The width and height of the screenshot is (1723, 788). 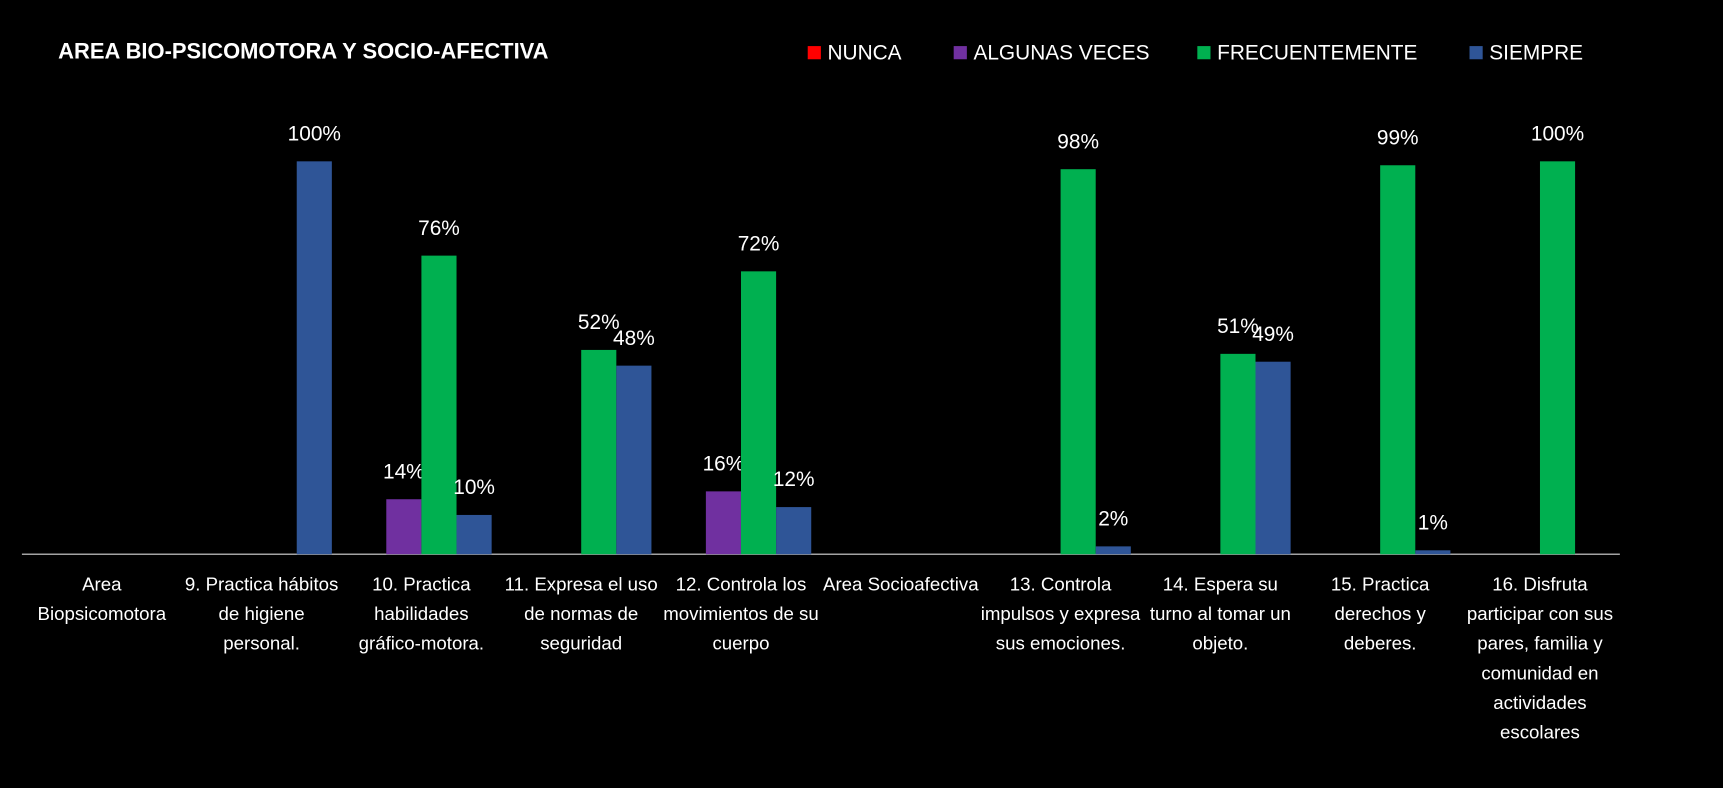 I want to click on x-tick-label-box: Area Socioafectiva, so click(x=901, y=584).